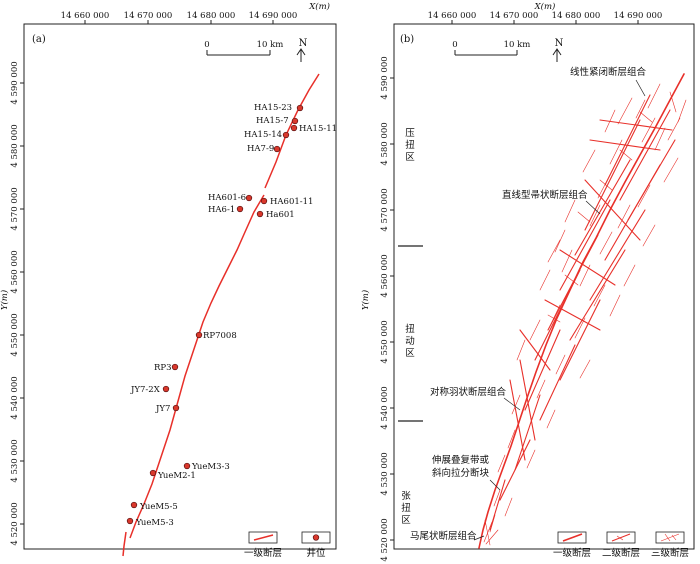 Image resolution: width=700 pixels, height=564 pixels. What do you see at coordinates (5, 300) in the screenshot?
I see `panel-a-y-title: Y(m)` at bounding box center [5, 300].